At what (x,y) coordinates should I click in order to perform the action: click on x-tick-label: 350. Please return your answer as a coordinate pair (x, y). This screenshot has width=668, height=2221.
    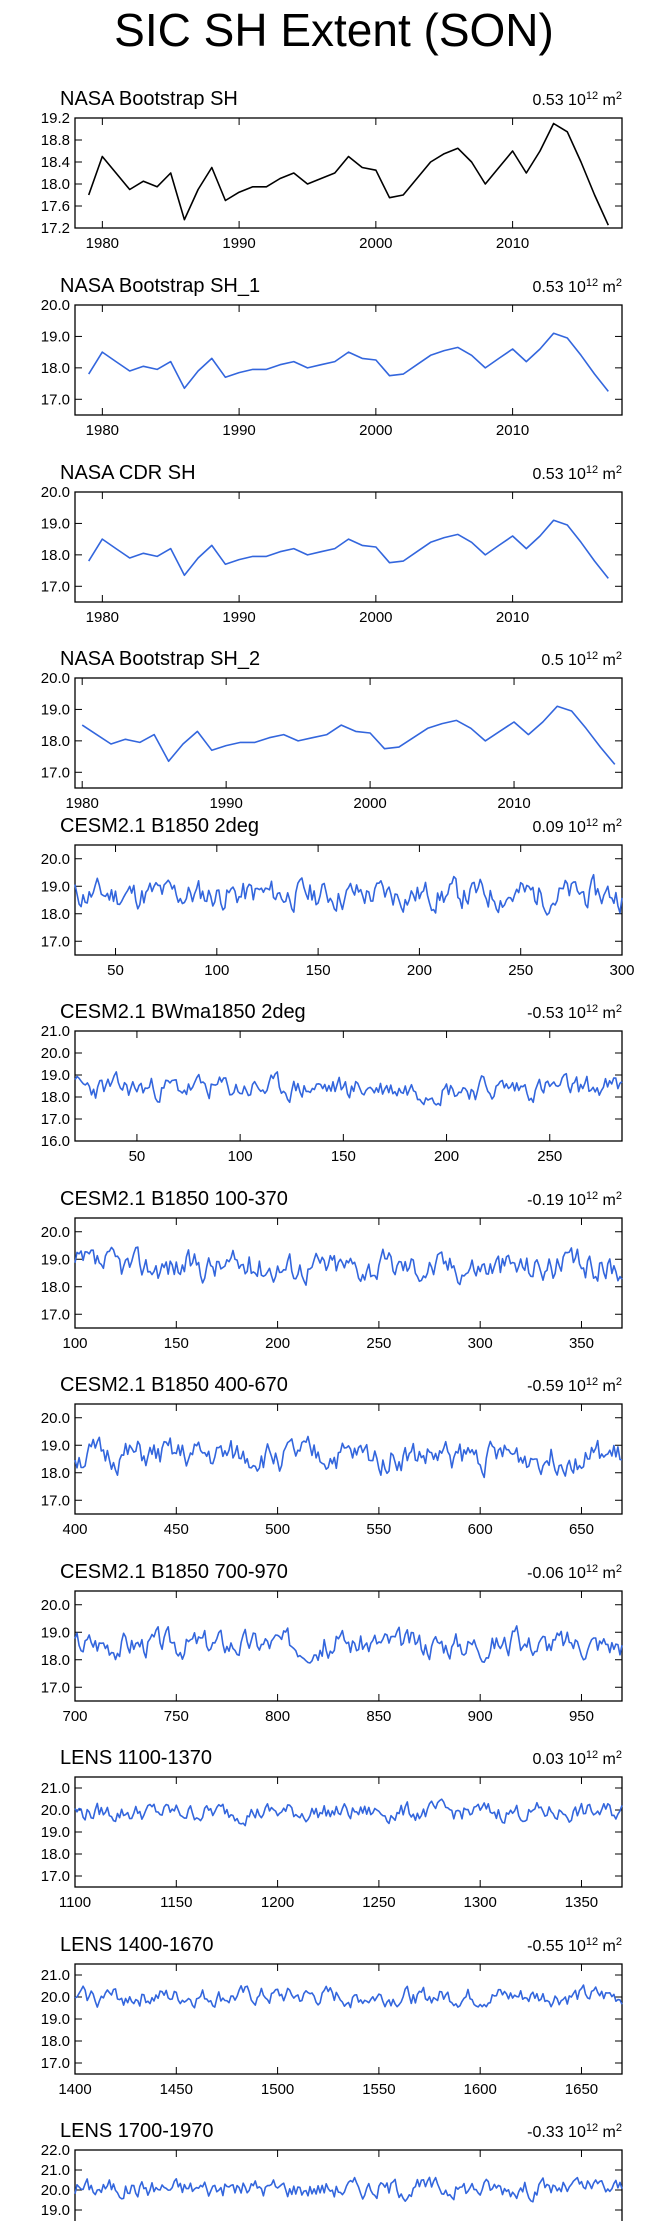
    Looking at the image, I should click on (581, 1343).